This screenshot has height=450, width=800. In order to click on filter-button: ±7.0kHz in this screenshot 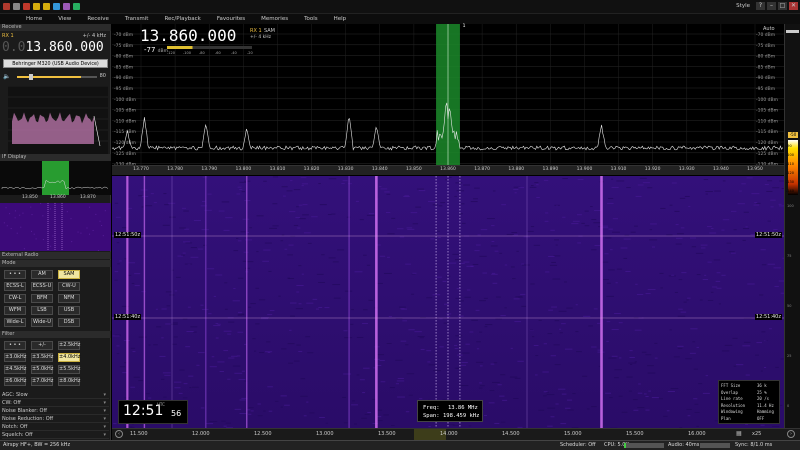, I will do `click(42, 381)`.